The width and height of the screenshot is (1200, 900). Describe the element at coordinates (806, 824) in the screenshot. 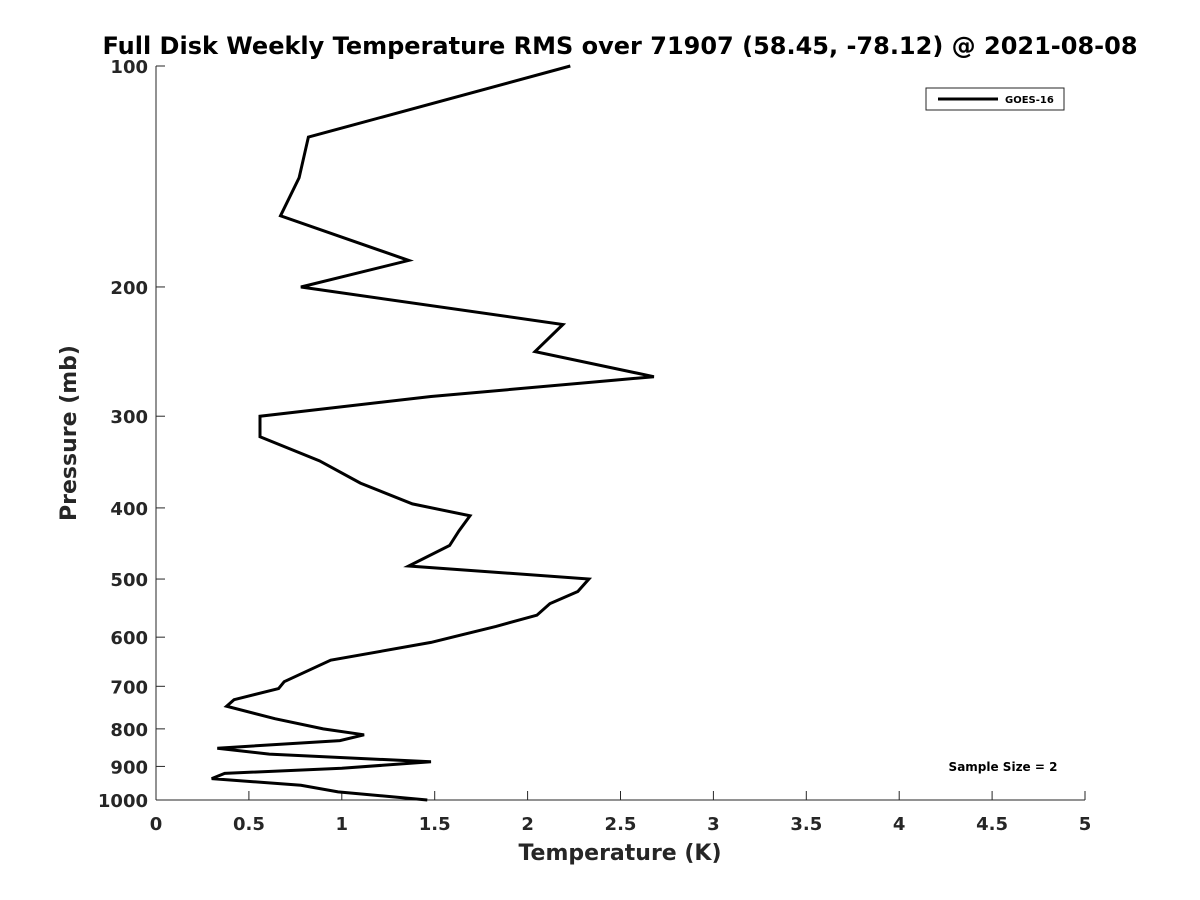

I see `x-tick-label: 3.5` at that location.